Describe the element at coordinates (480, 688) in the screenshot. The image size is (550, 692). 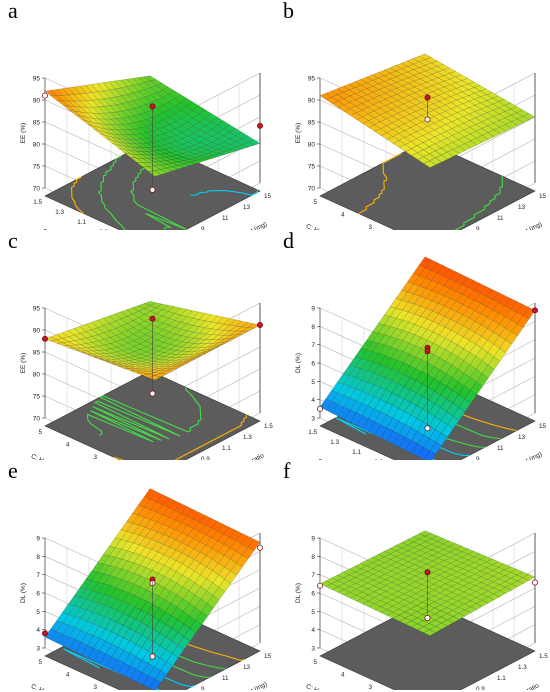
I see `x-tick-label: 0.9` at that location.